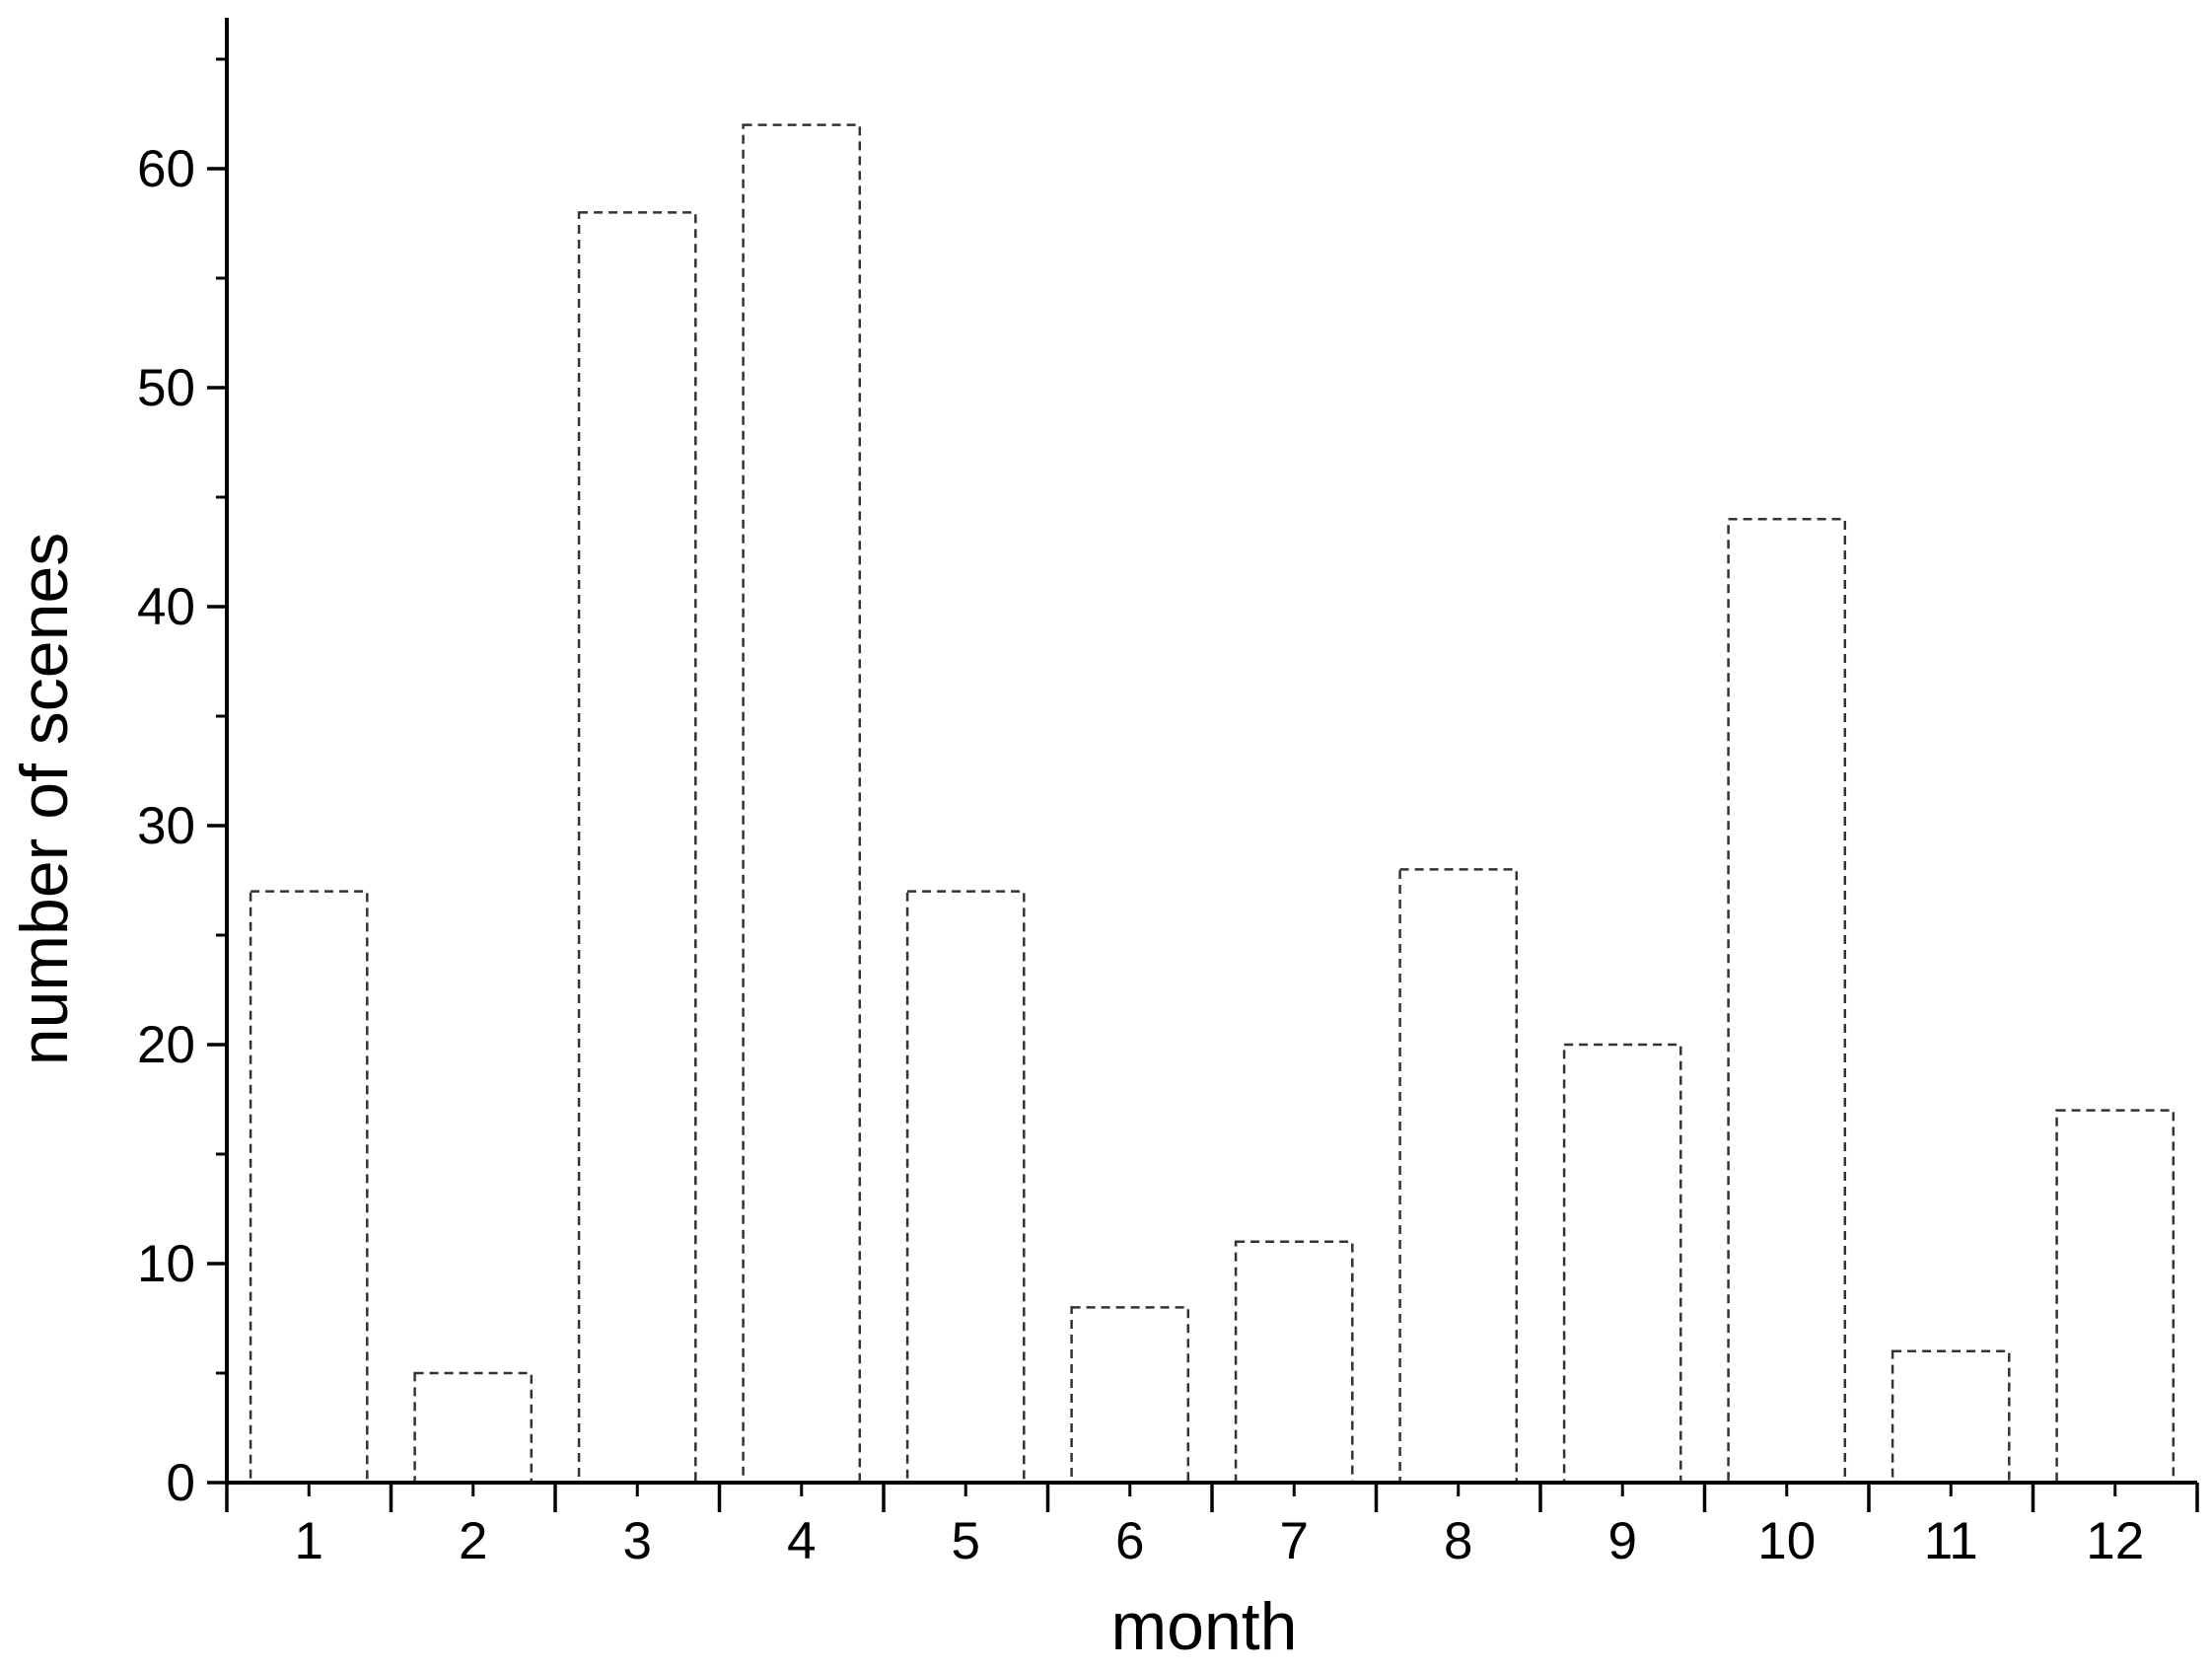 This screenshot has height=1671, width=2212. I want to click on x-tick-label: 3, so click(637, 1541).